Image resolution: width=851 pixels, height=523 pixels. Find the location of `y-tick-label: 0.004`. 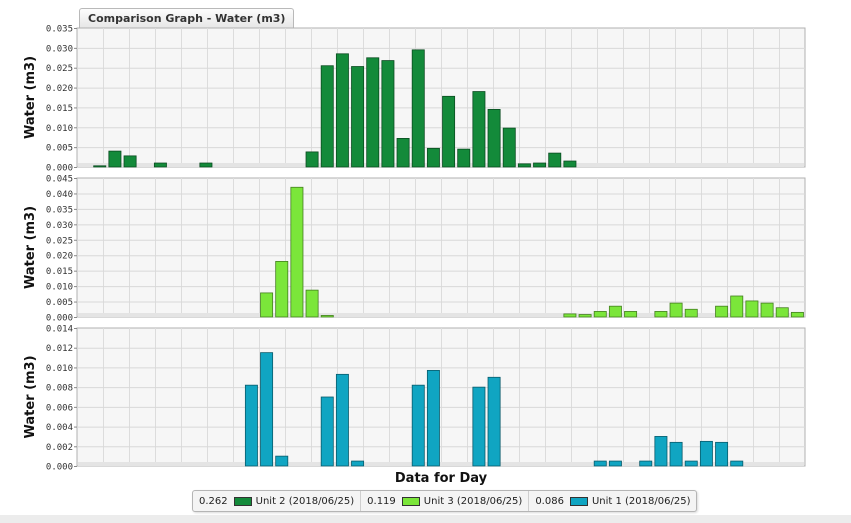

y-tick-label: 0.004 is located at coordinates (59, 428).